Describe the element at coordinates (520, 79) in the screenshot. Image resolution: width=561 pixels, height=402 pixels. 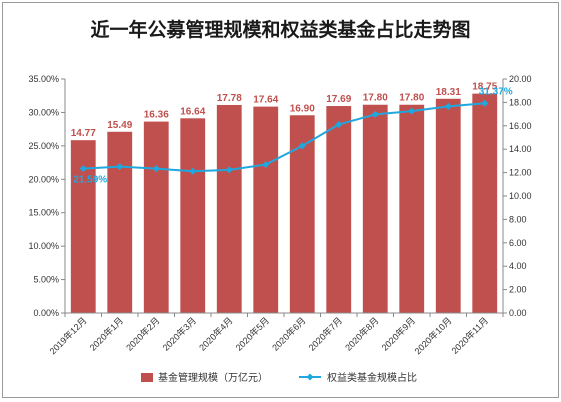
I see `y-right-tick-label: 20.00` at that location.